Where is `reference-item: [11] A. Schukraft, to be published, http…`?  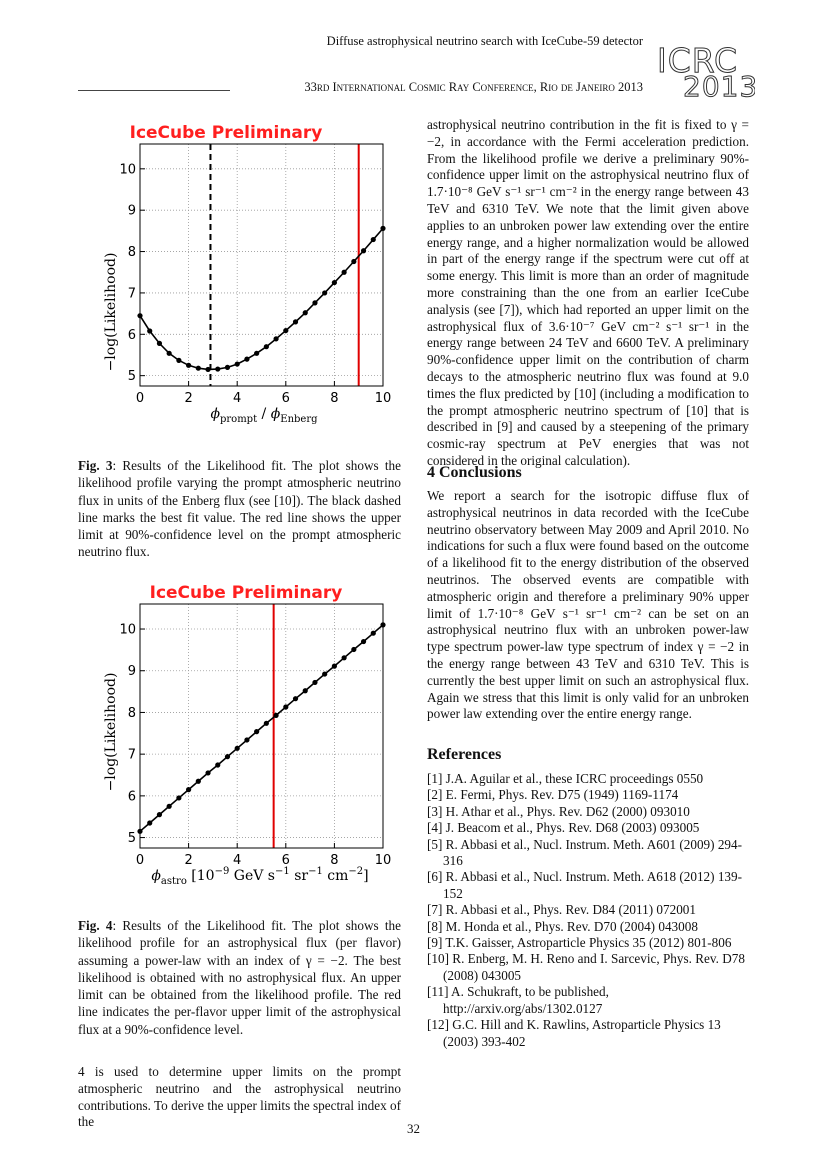 reference-item: [11] A. Schukraft, to be published, http… is located at coordinates (518, 1000).